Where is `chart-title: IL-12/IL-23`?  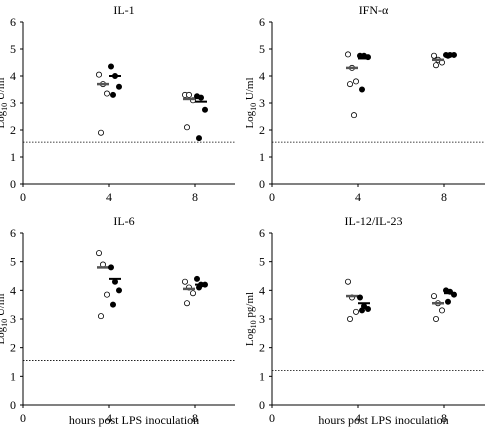 chart-title: IL-12/IL-23 is located at coordinates (374, 221).